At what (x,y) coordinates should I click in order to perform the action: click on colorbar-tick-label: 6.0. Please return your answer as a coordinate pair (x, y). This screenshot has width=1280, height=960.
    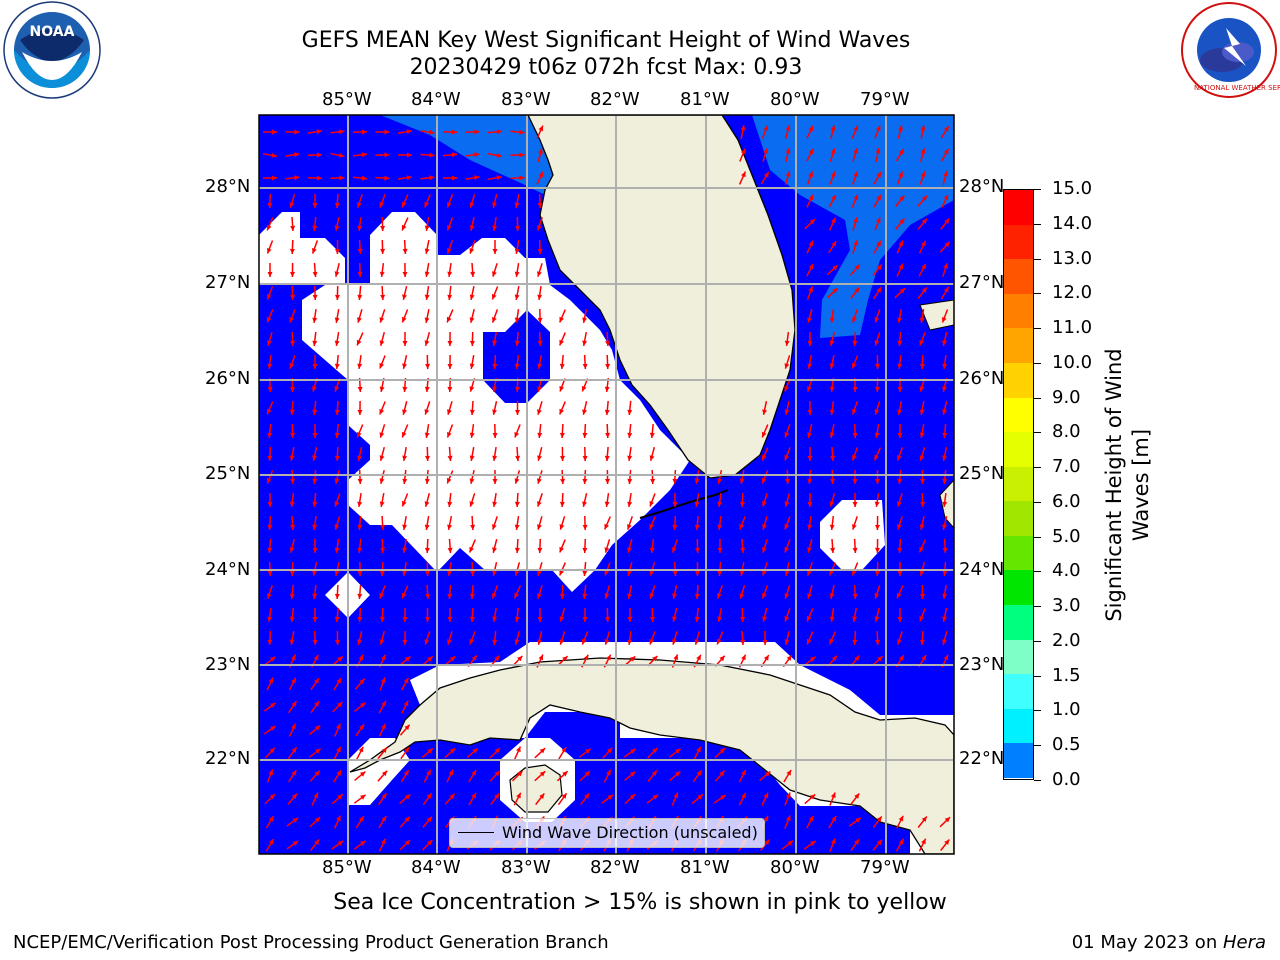
    Looking at the image, I should click on (1066, 501).